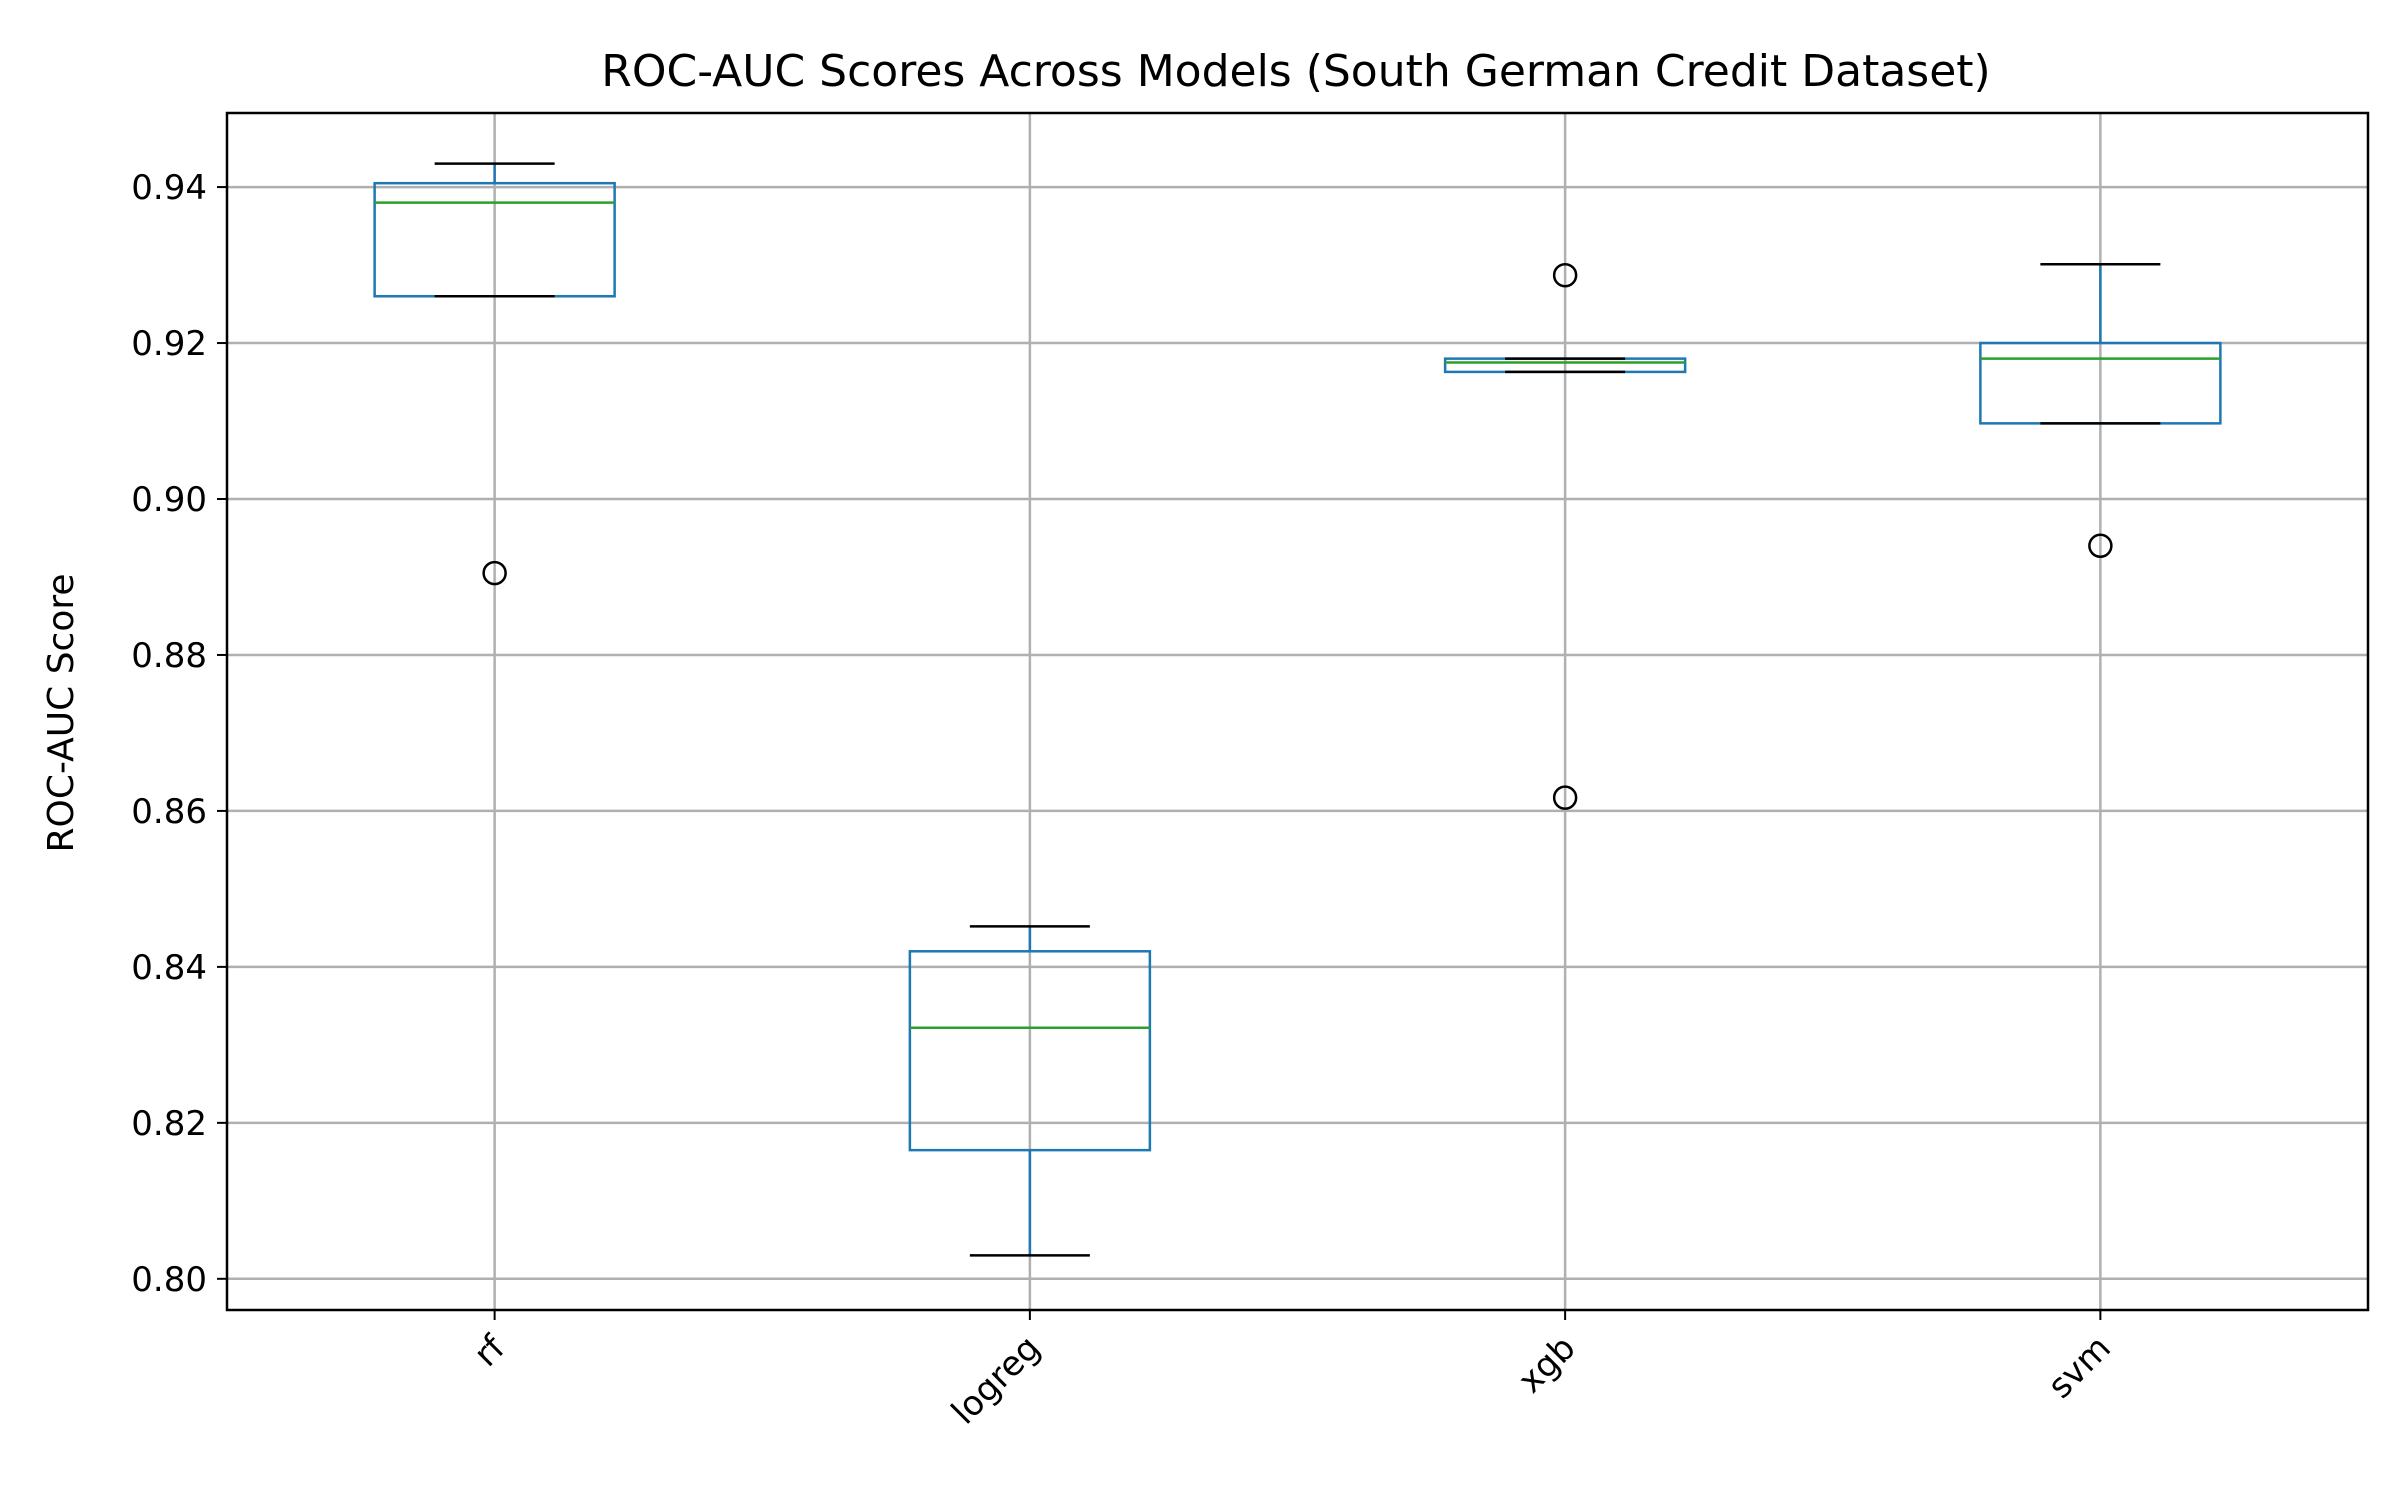 The height and width of the screenshot is (1500, 2400). What do you see at coordinates (169, 656) in the screenshot?
I see `y-tick-label: 0.88` at bounding box center [169, 656].